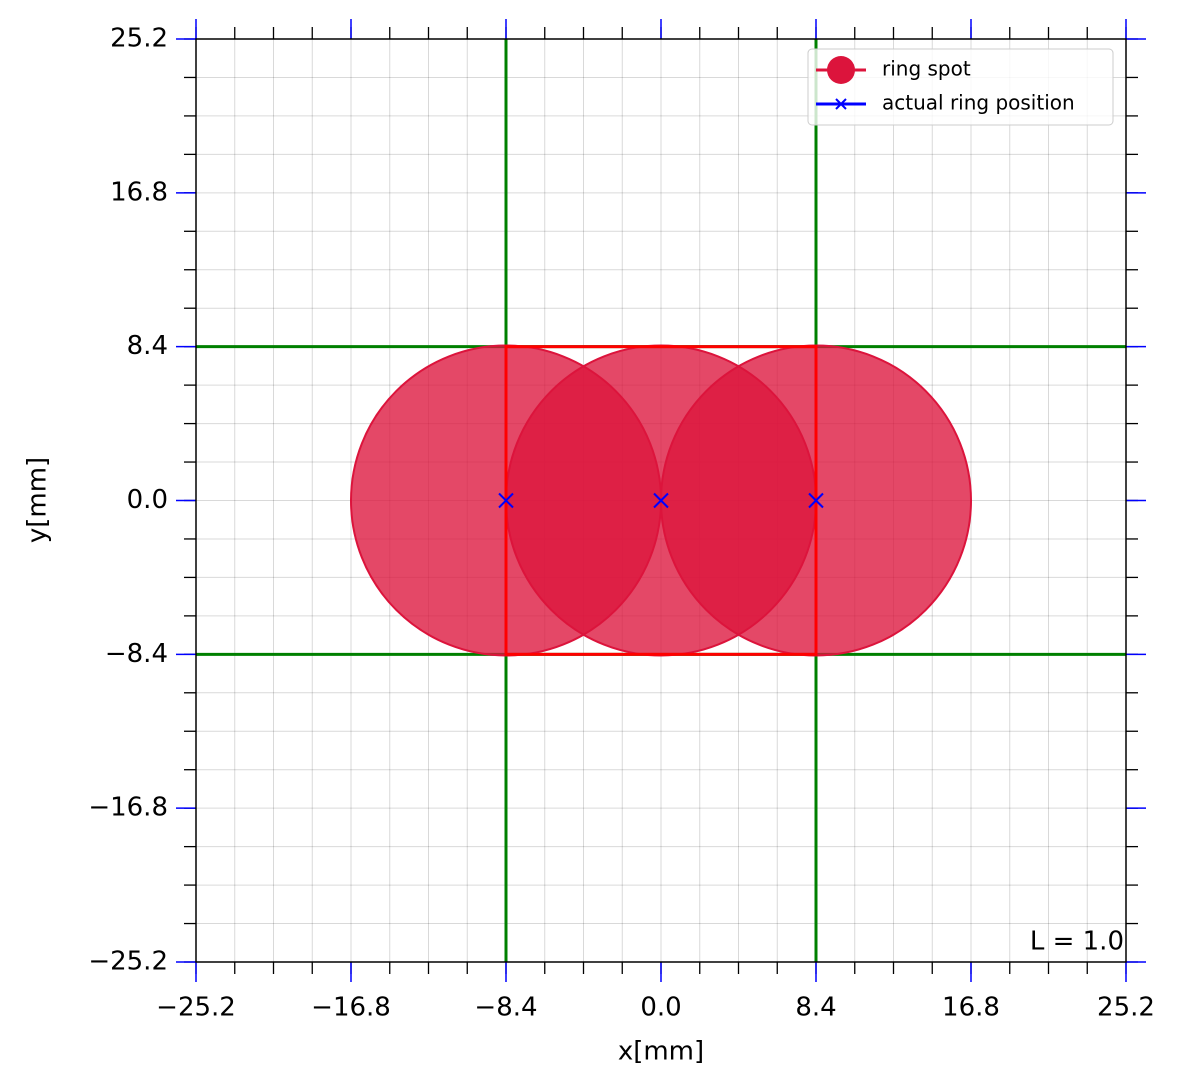 The width and height of the screenshot is (1183, 1089). I want to click on y-tick-label: 0.0, so click(147, 500).